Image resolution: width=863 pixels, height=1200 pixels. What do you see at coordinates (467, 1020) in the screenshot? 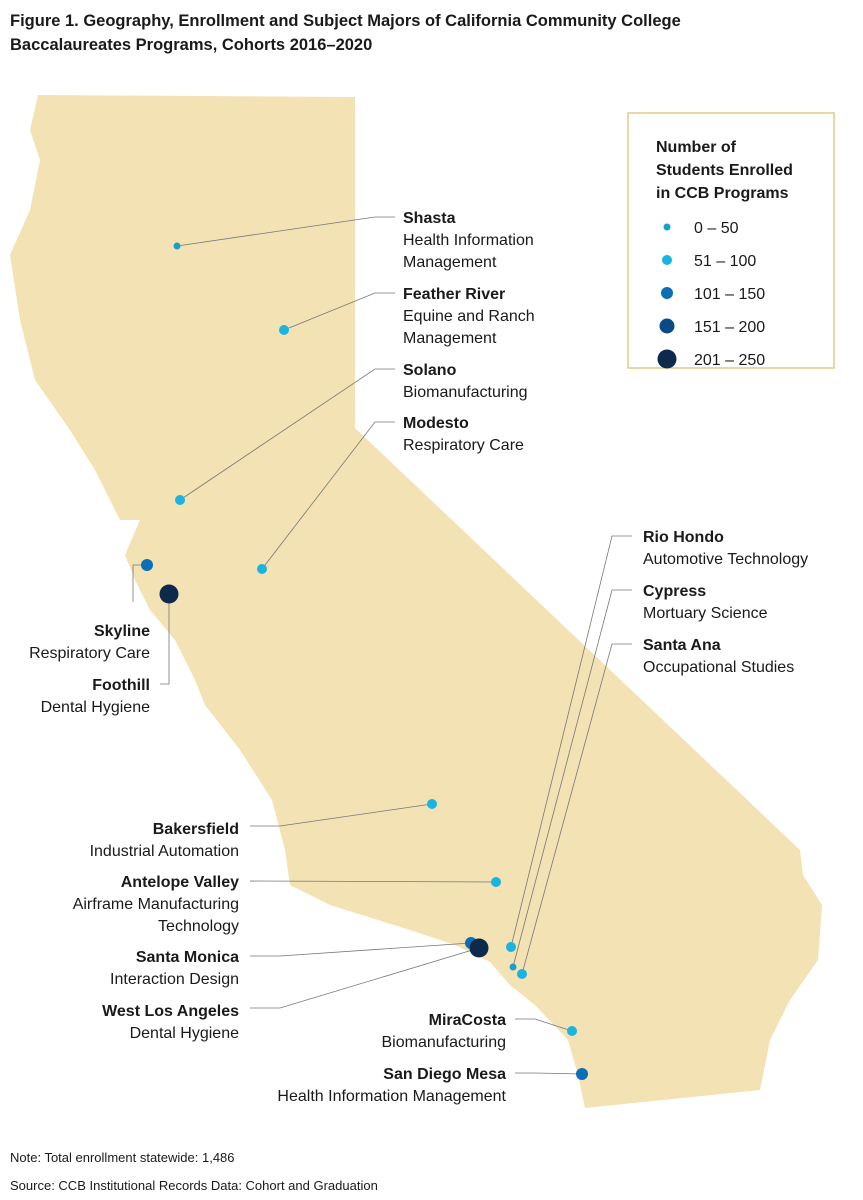
I see `college-name: MiraCosta` at bounding box center [467, 1020].